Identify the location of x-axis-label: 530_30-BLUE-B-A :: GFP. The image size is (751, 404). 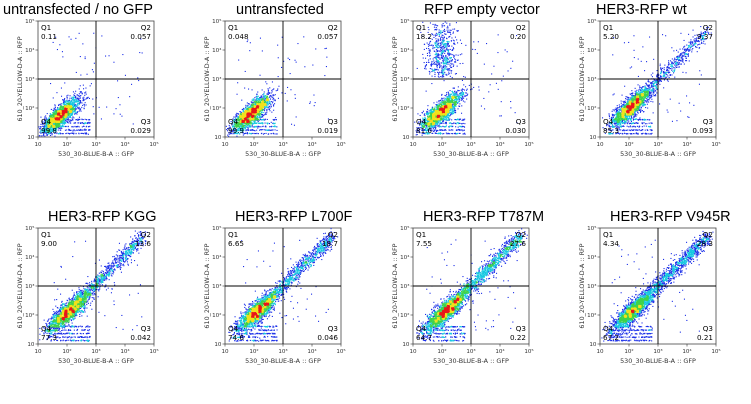
(96, 154).